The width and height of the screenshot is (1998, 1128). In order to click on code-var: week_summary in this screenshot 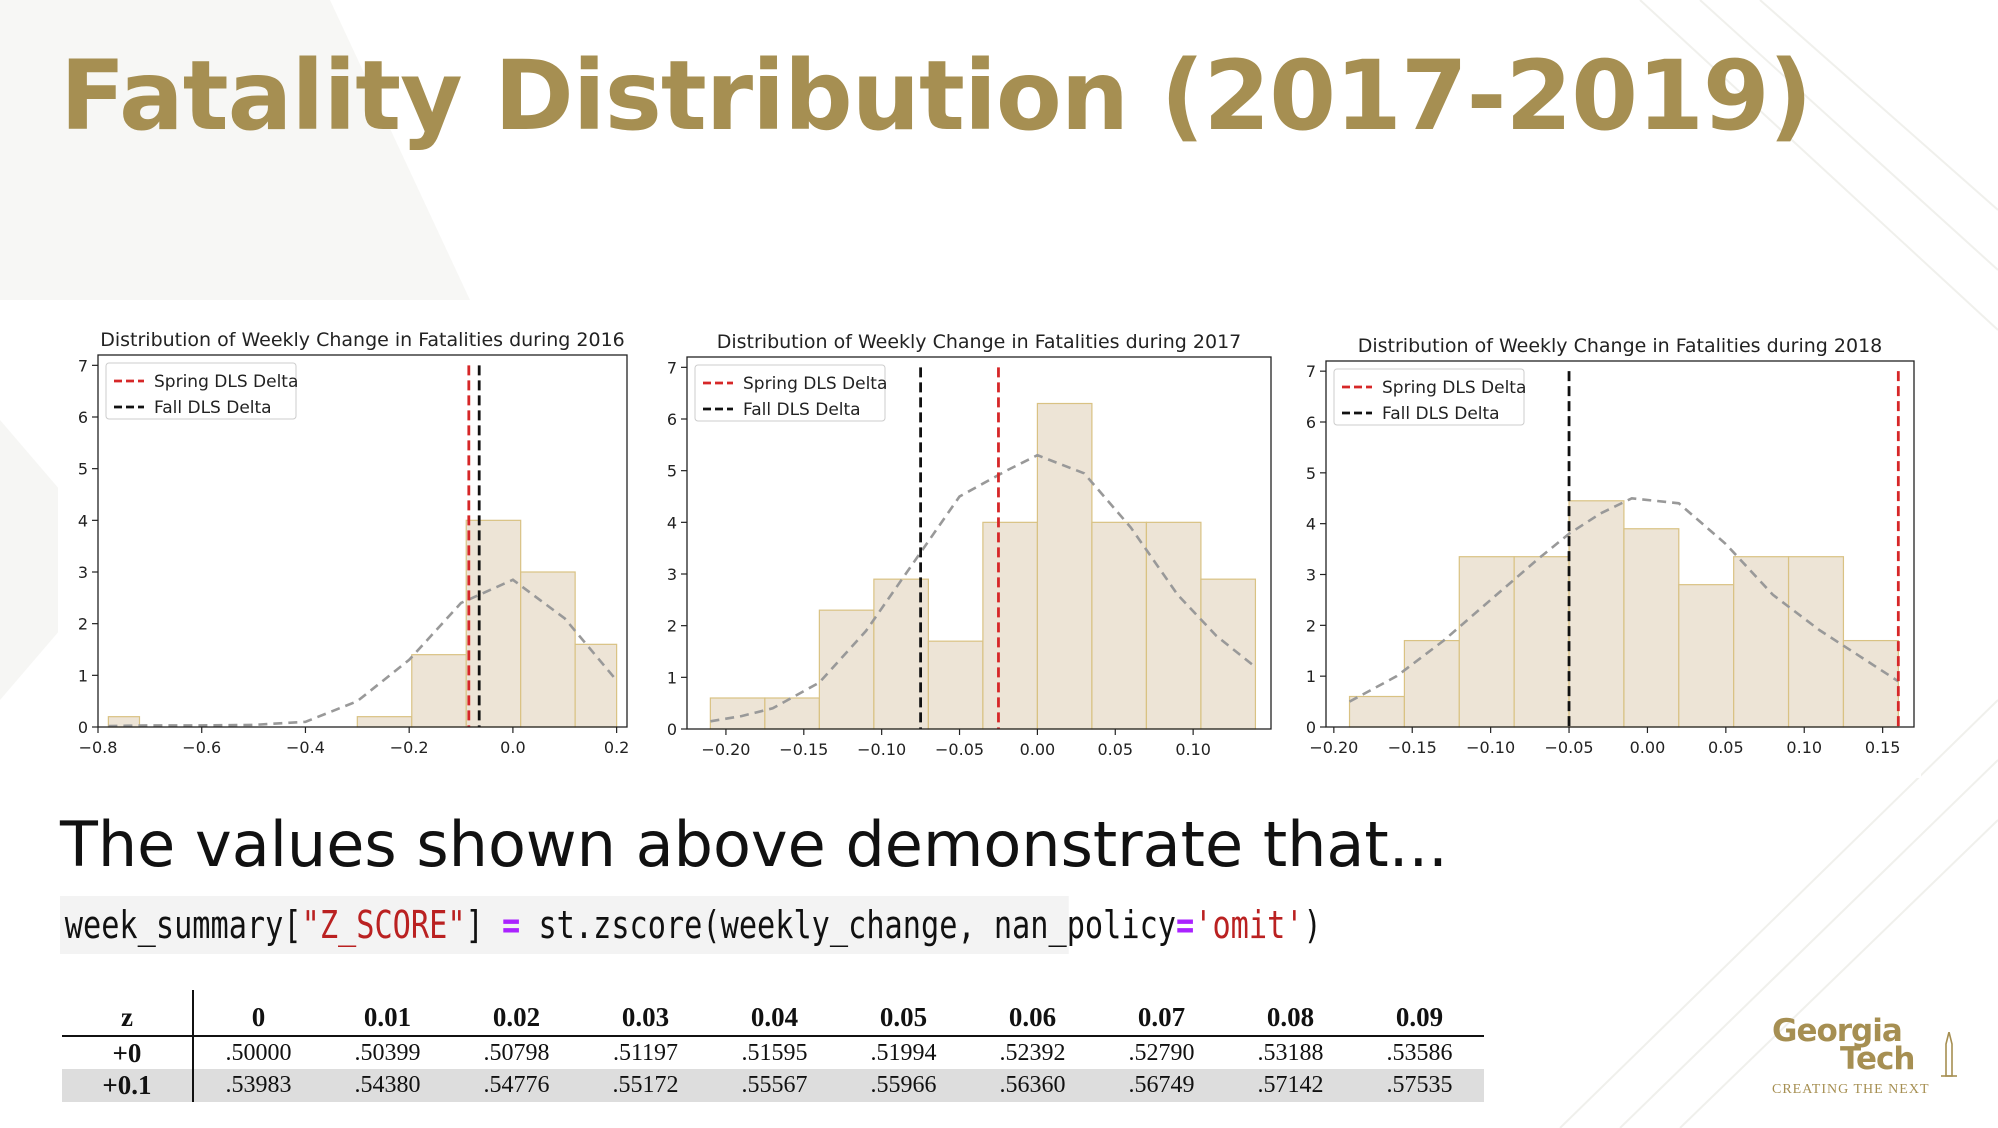, I will do `click(174, 925)`.